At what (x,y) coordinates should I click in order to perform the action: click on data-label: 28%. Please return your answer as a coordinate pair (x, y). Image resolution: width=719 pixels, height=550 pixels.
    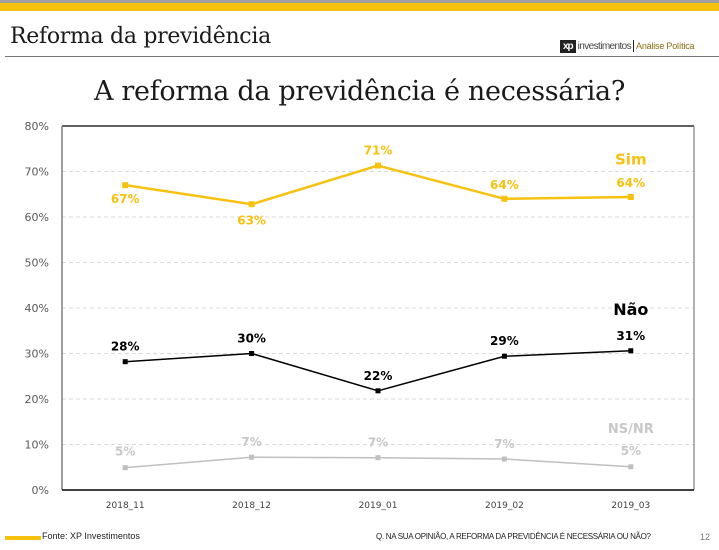
    Looking at the image, I should click on (125, 347).